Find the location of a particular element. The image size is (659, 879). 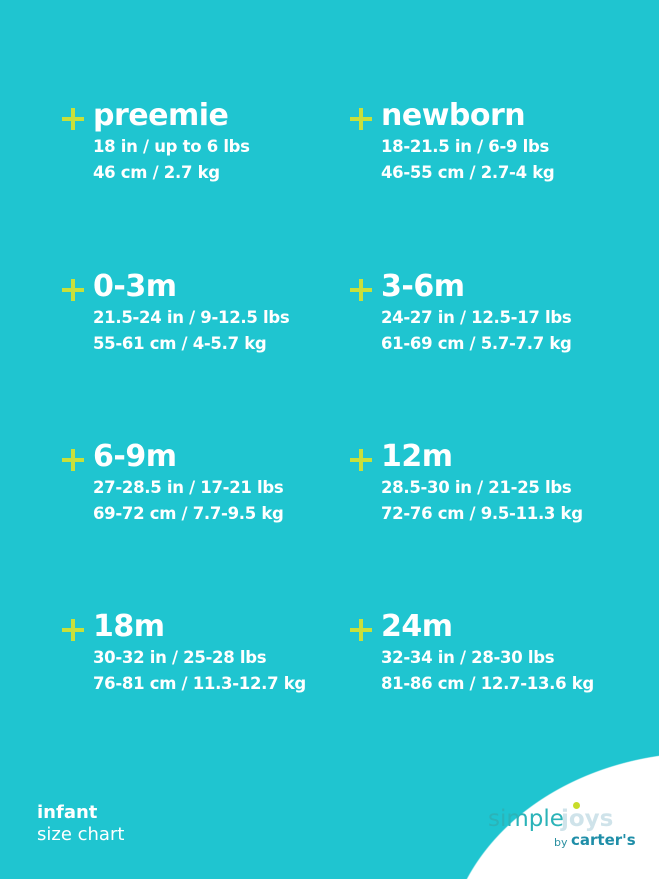

size-label: 6-9m is located at coordinates (135, 456).